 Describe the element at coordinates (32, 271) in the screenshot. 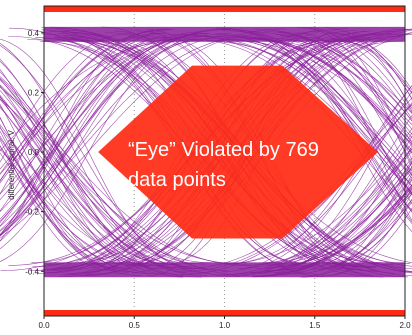

I see `y-tick-label: -0.4` at that location.